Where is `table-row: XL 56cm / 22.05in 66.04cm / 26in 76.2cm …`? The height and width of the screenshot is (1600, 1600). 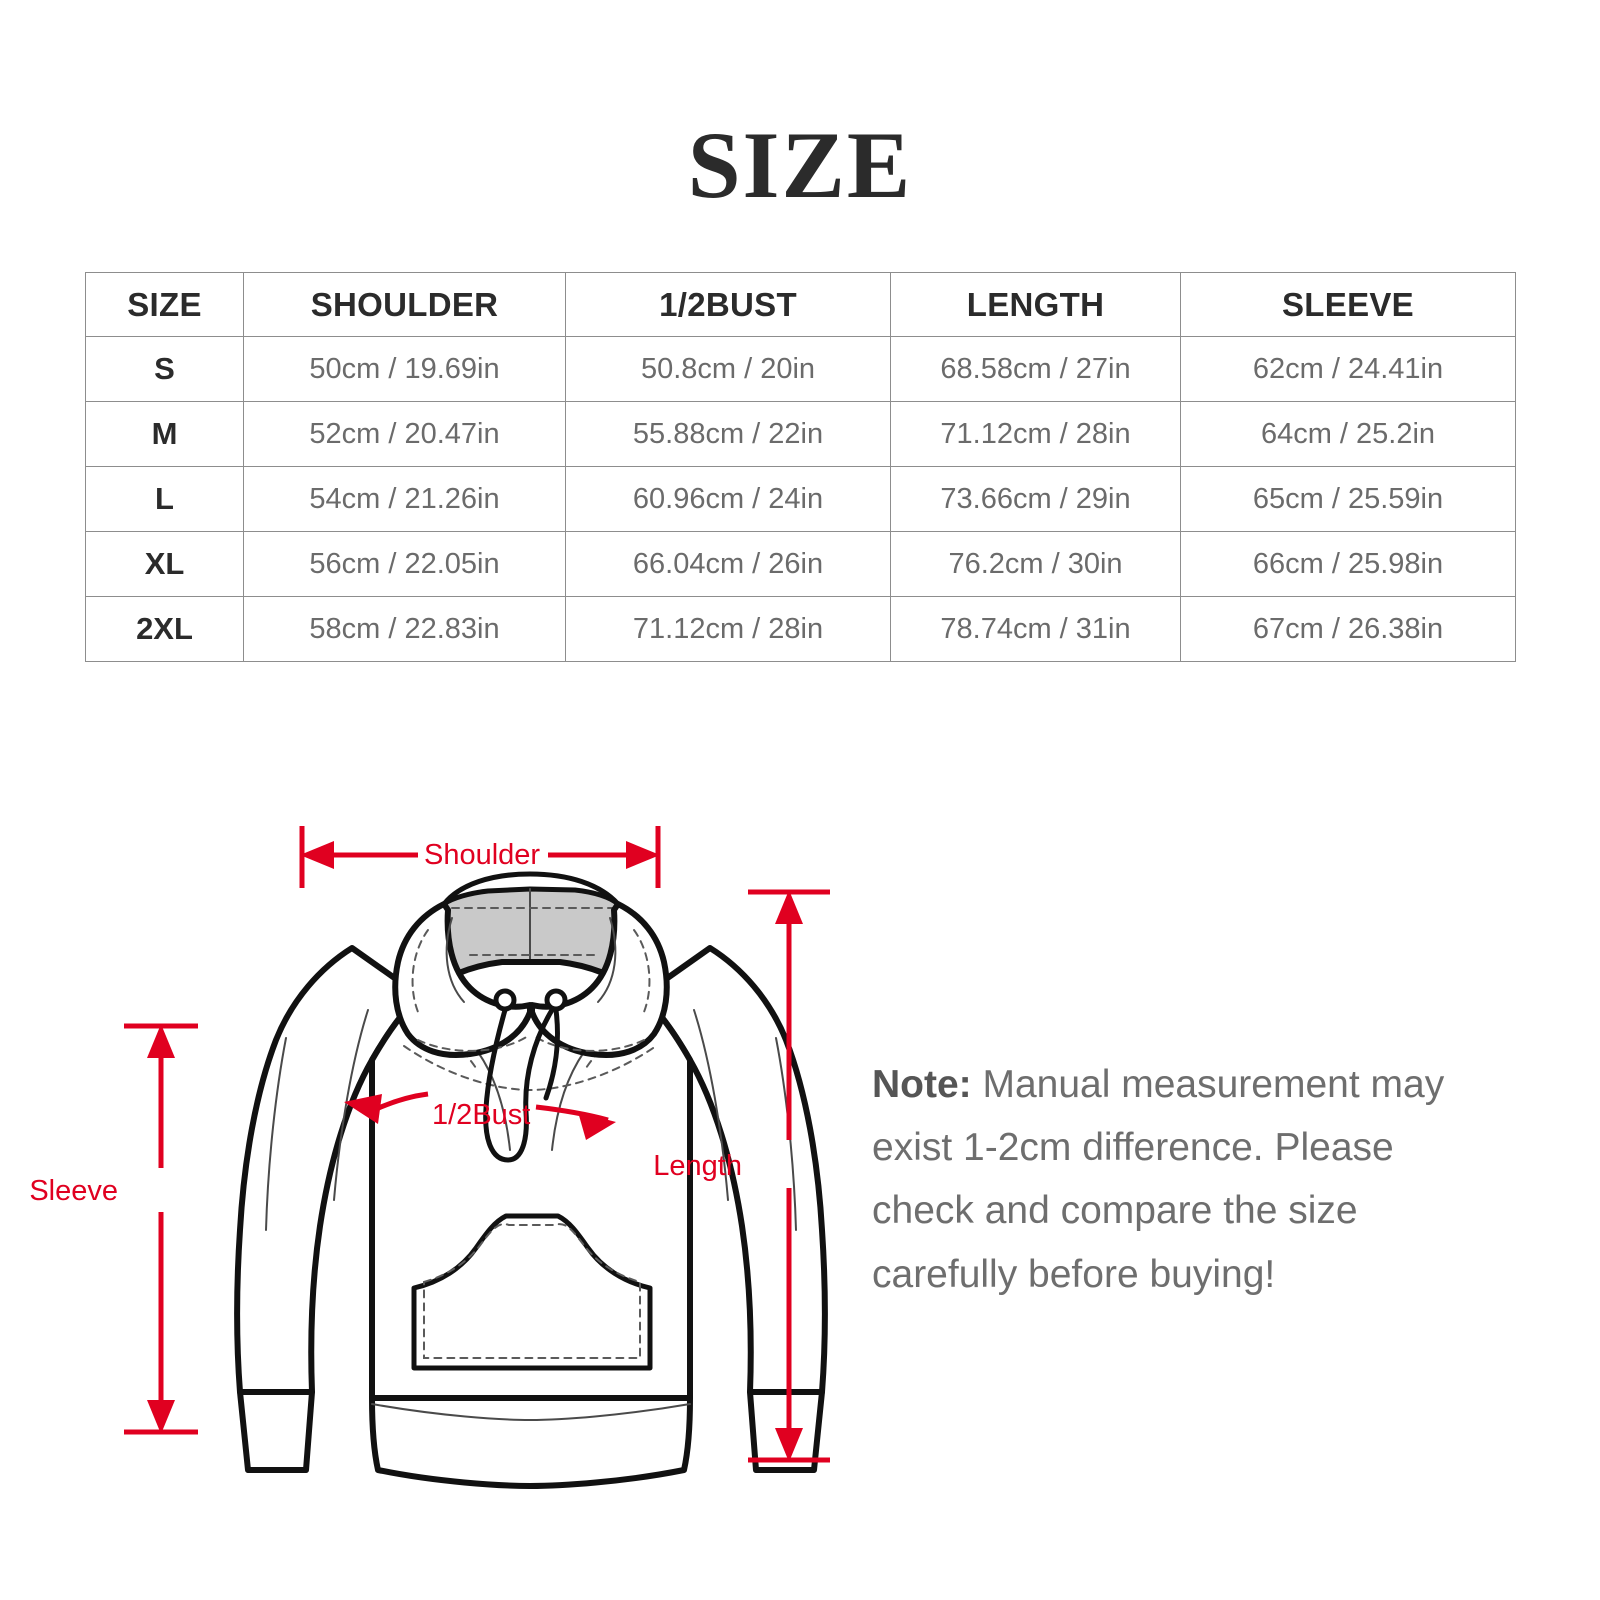
table-row: XL 56cm / 22.05in 66.04cm / 26in 76.2cm … is located at coordinates (800, 564).